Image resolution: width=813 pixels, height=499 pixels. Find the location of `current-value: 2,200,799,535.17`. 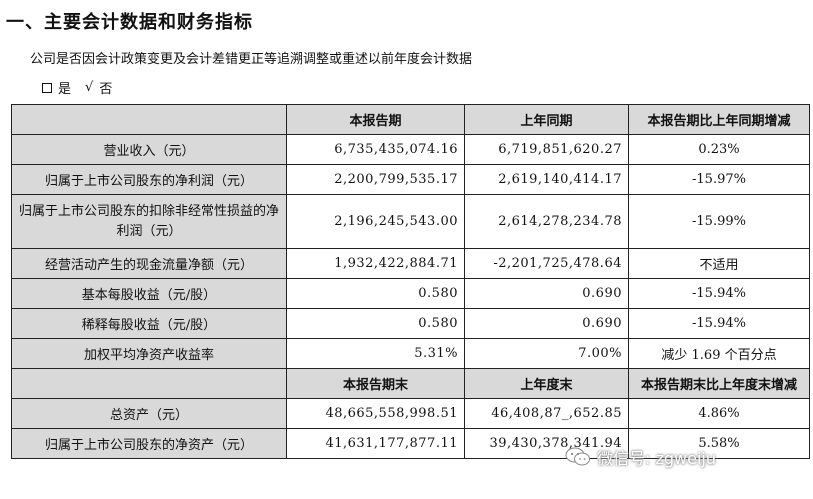

current-value: 2,200,799,535.17 is located at coordinates (375, 179).